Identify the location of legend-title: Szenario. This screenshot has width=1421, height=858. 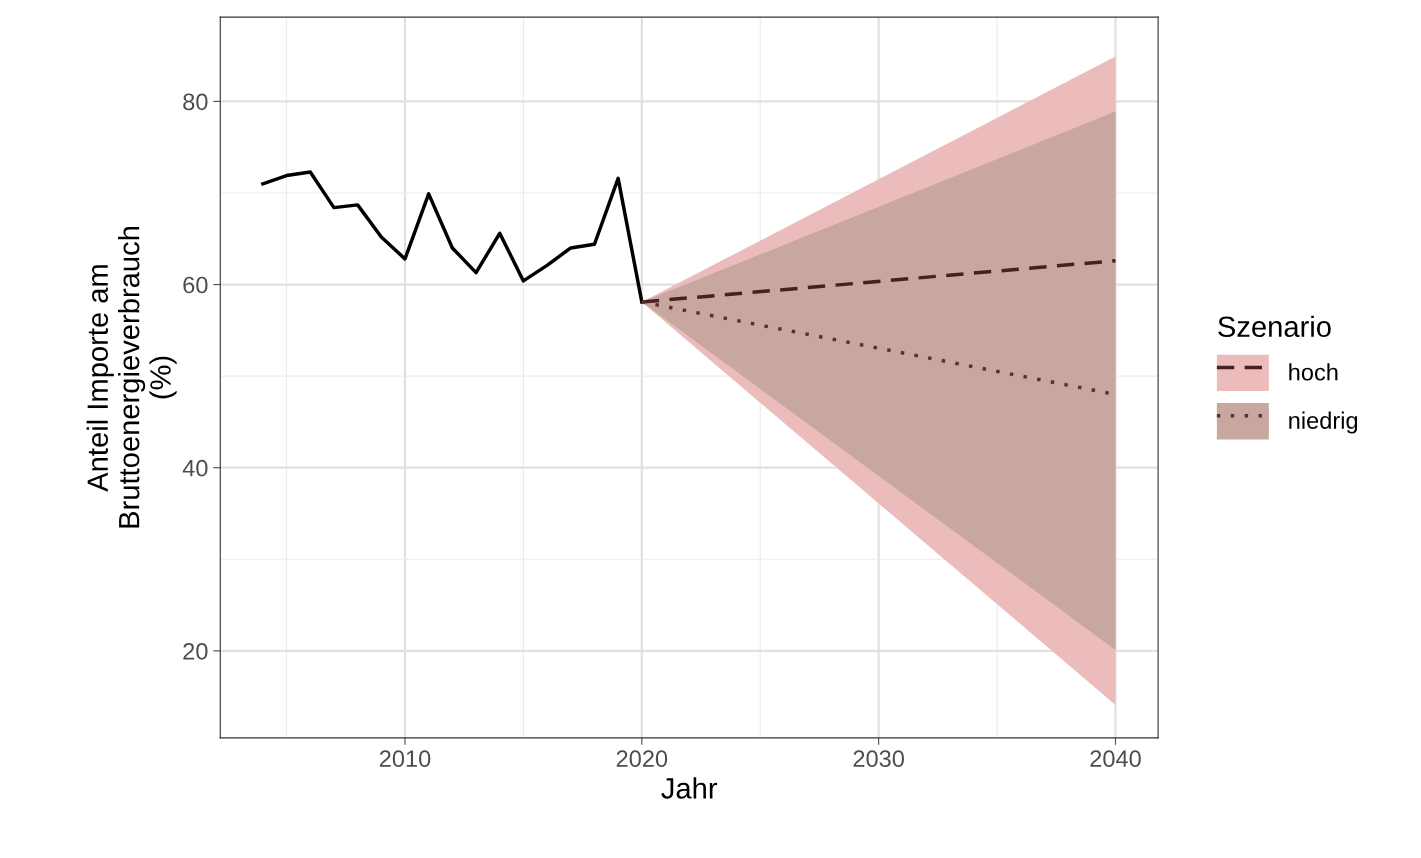
(1274, 326).